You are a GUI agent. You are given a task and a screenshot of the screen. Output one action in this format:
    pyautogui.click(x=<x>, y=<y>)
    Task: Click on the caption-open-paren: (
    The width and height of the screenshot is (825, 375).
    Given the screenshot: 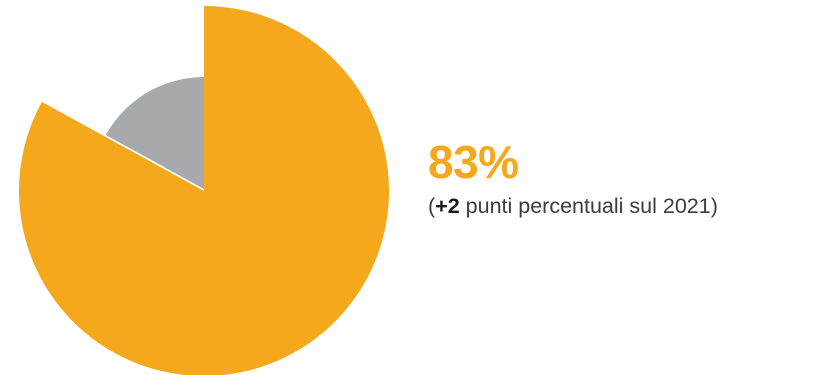 What is the action you would take?
    pyautogui.click(x=432, y=206)
    